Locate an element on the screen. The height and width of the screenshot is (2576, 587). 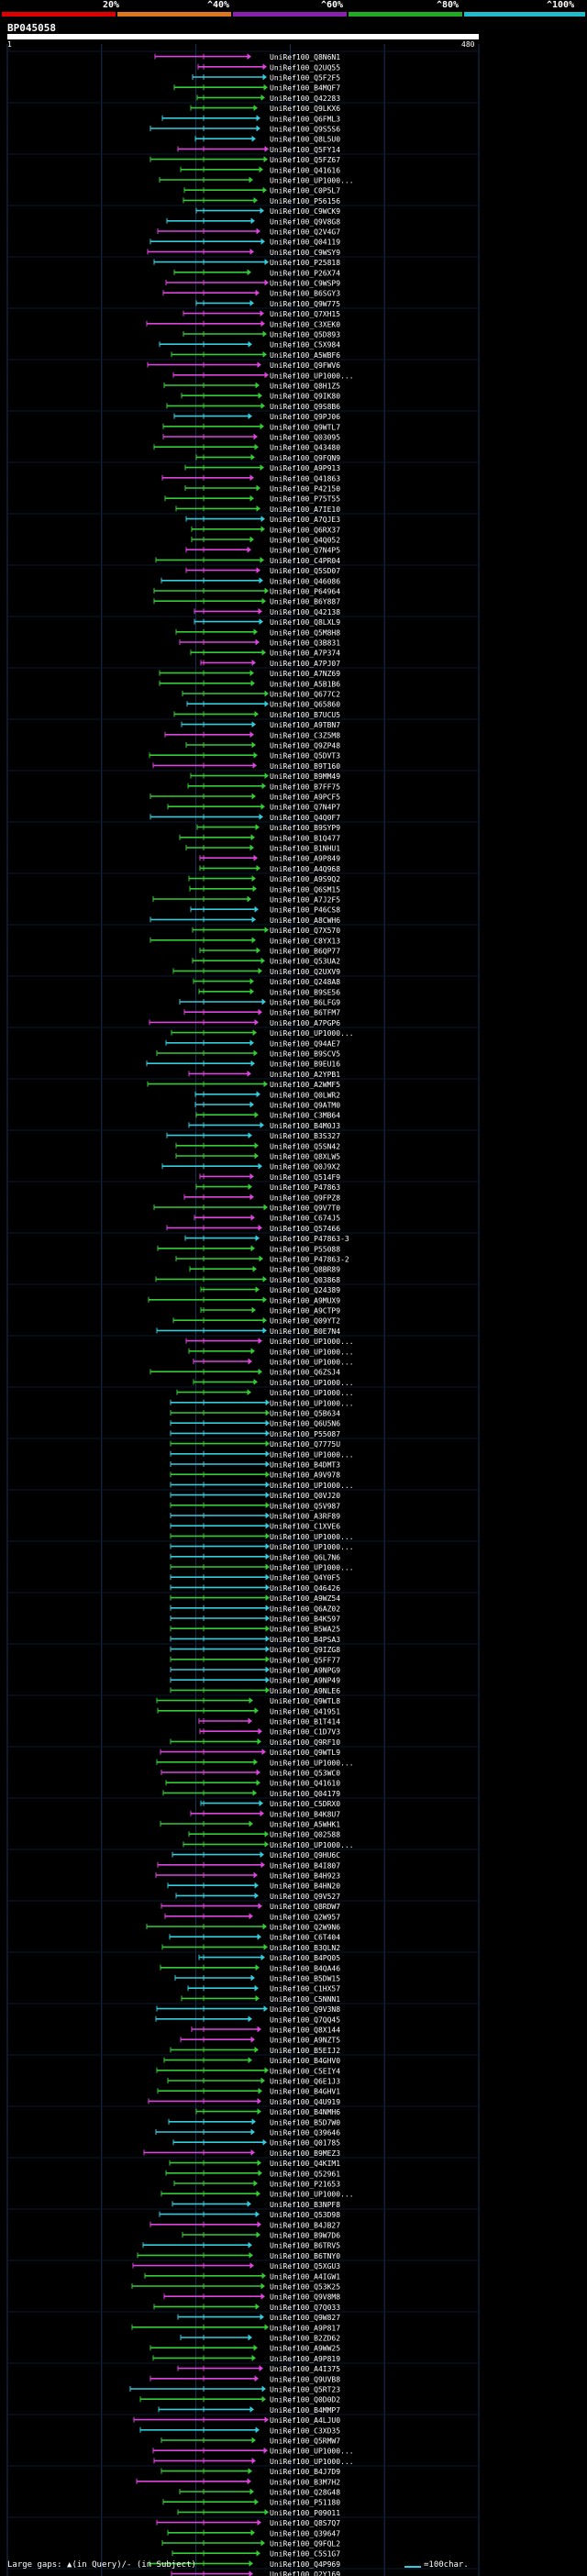
hit-row: UniRef100_B6TFM7 is located at coordinates (261, 1013).